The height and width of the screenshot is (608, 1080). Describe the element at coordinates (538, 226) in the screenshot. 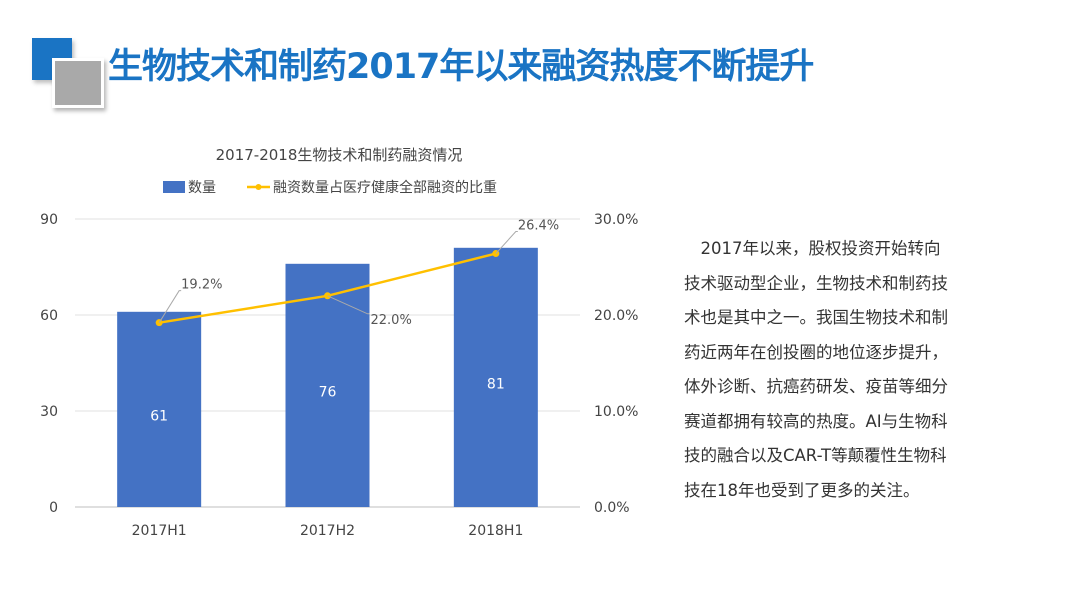

I see `line-data-label: 26.4%` at that location.